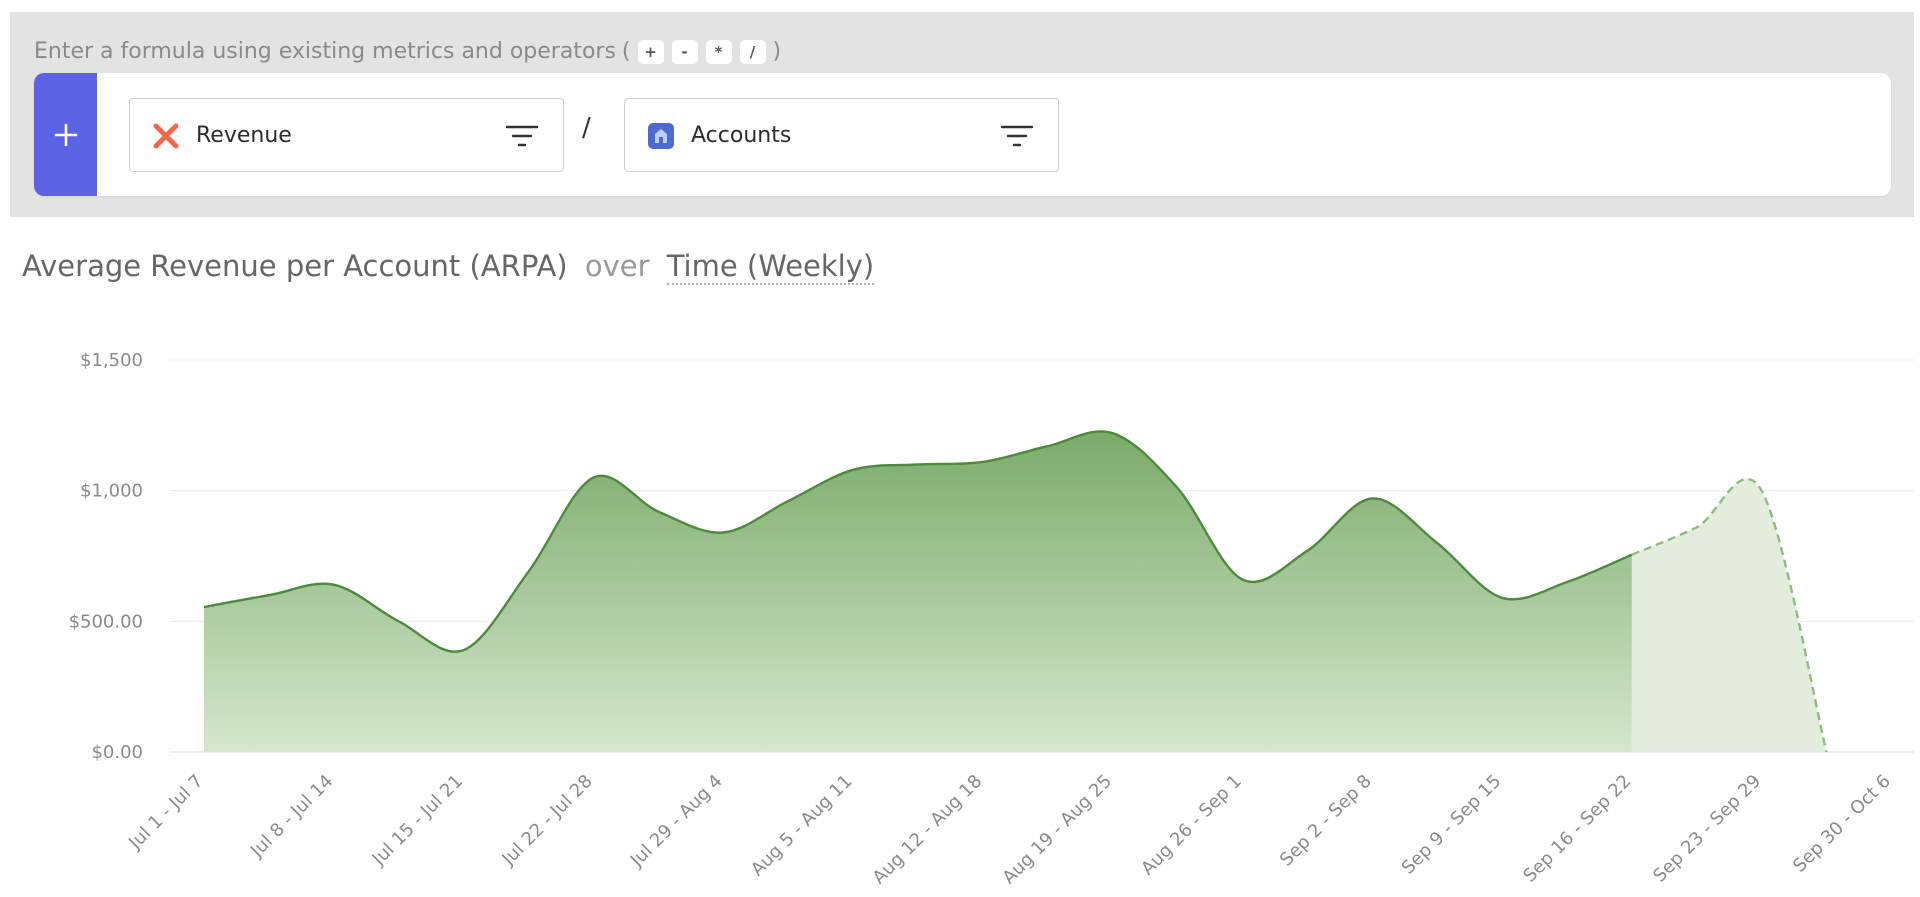 This screenshot has height=897, width=1920. What do you see at coordinates (661, 136) in the screenshot?
I see `accounts-icon` at bounding box center [661, 136].